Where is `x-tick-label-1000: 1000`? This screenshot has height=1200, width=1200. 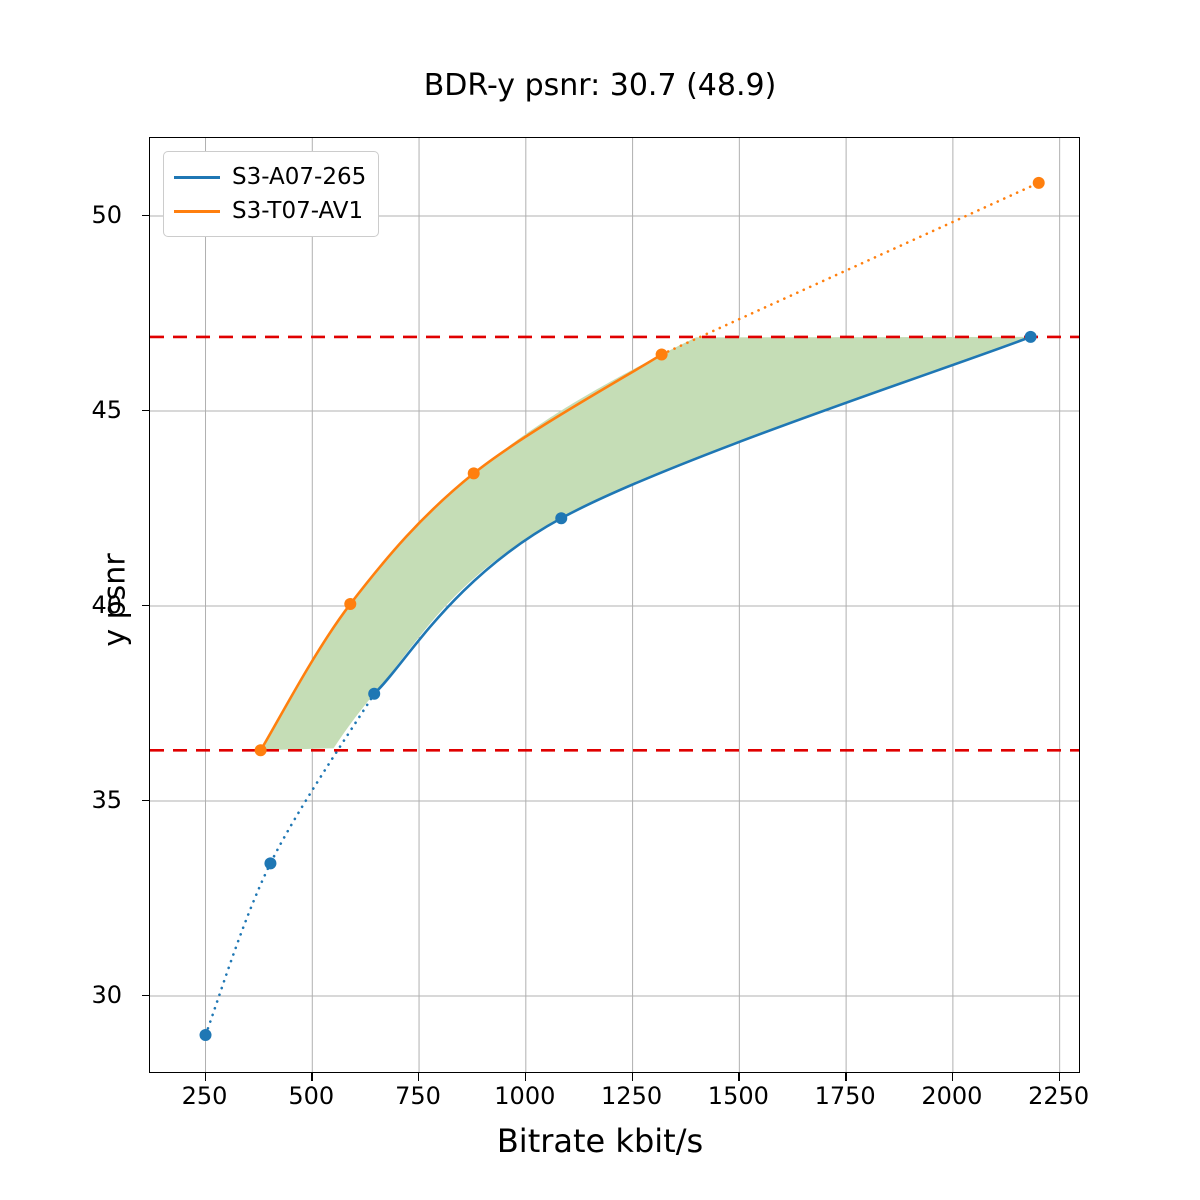
x-tick-label-1000: 1000 is located at coordinates (525, 1096).